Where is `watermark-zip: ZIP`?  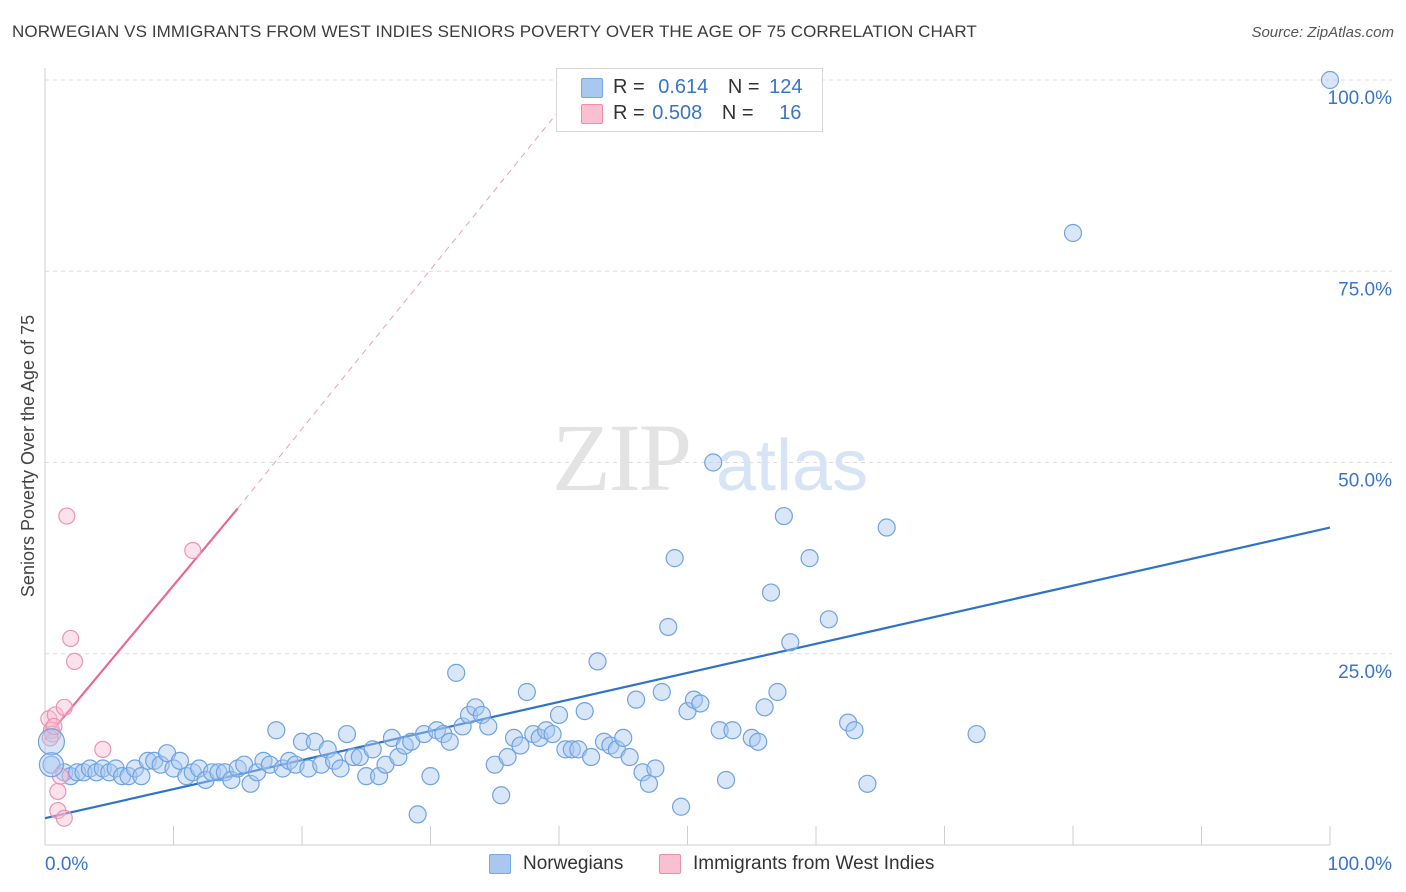 watermark-zip: ZIP is located at coordinates (621, 457).